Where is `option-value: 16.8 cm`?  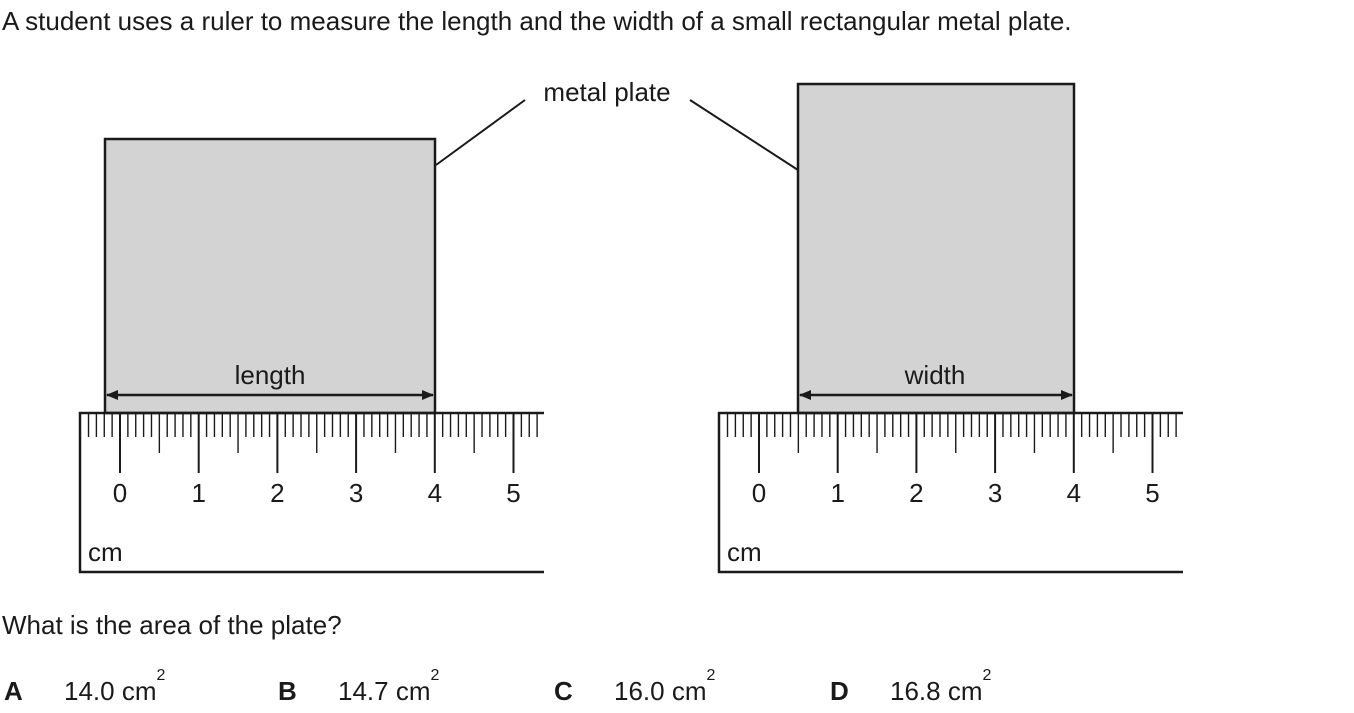 option-value: 16.8 cm is located at coordinates (936, 691).